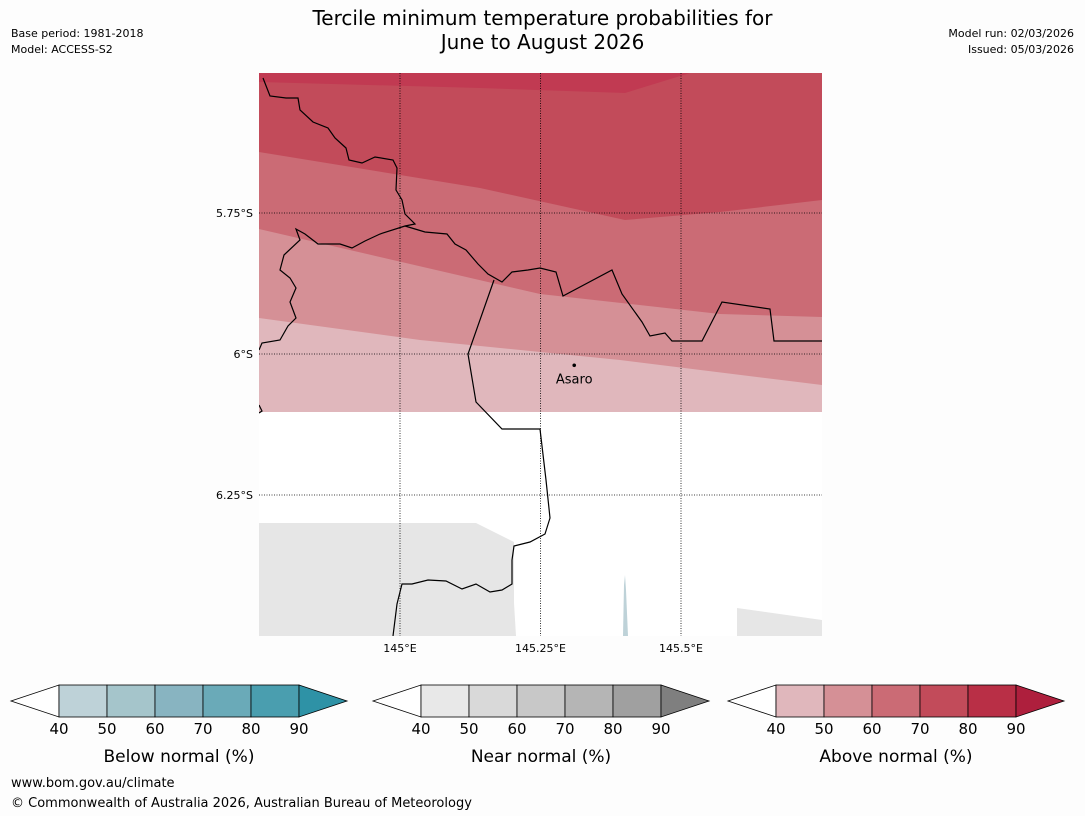  Describe the element at coordinates (574, 379) in the screenshot. I see `place-label: Asaro` at that location.